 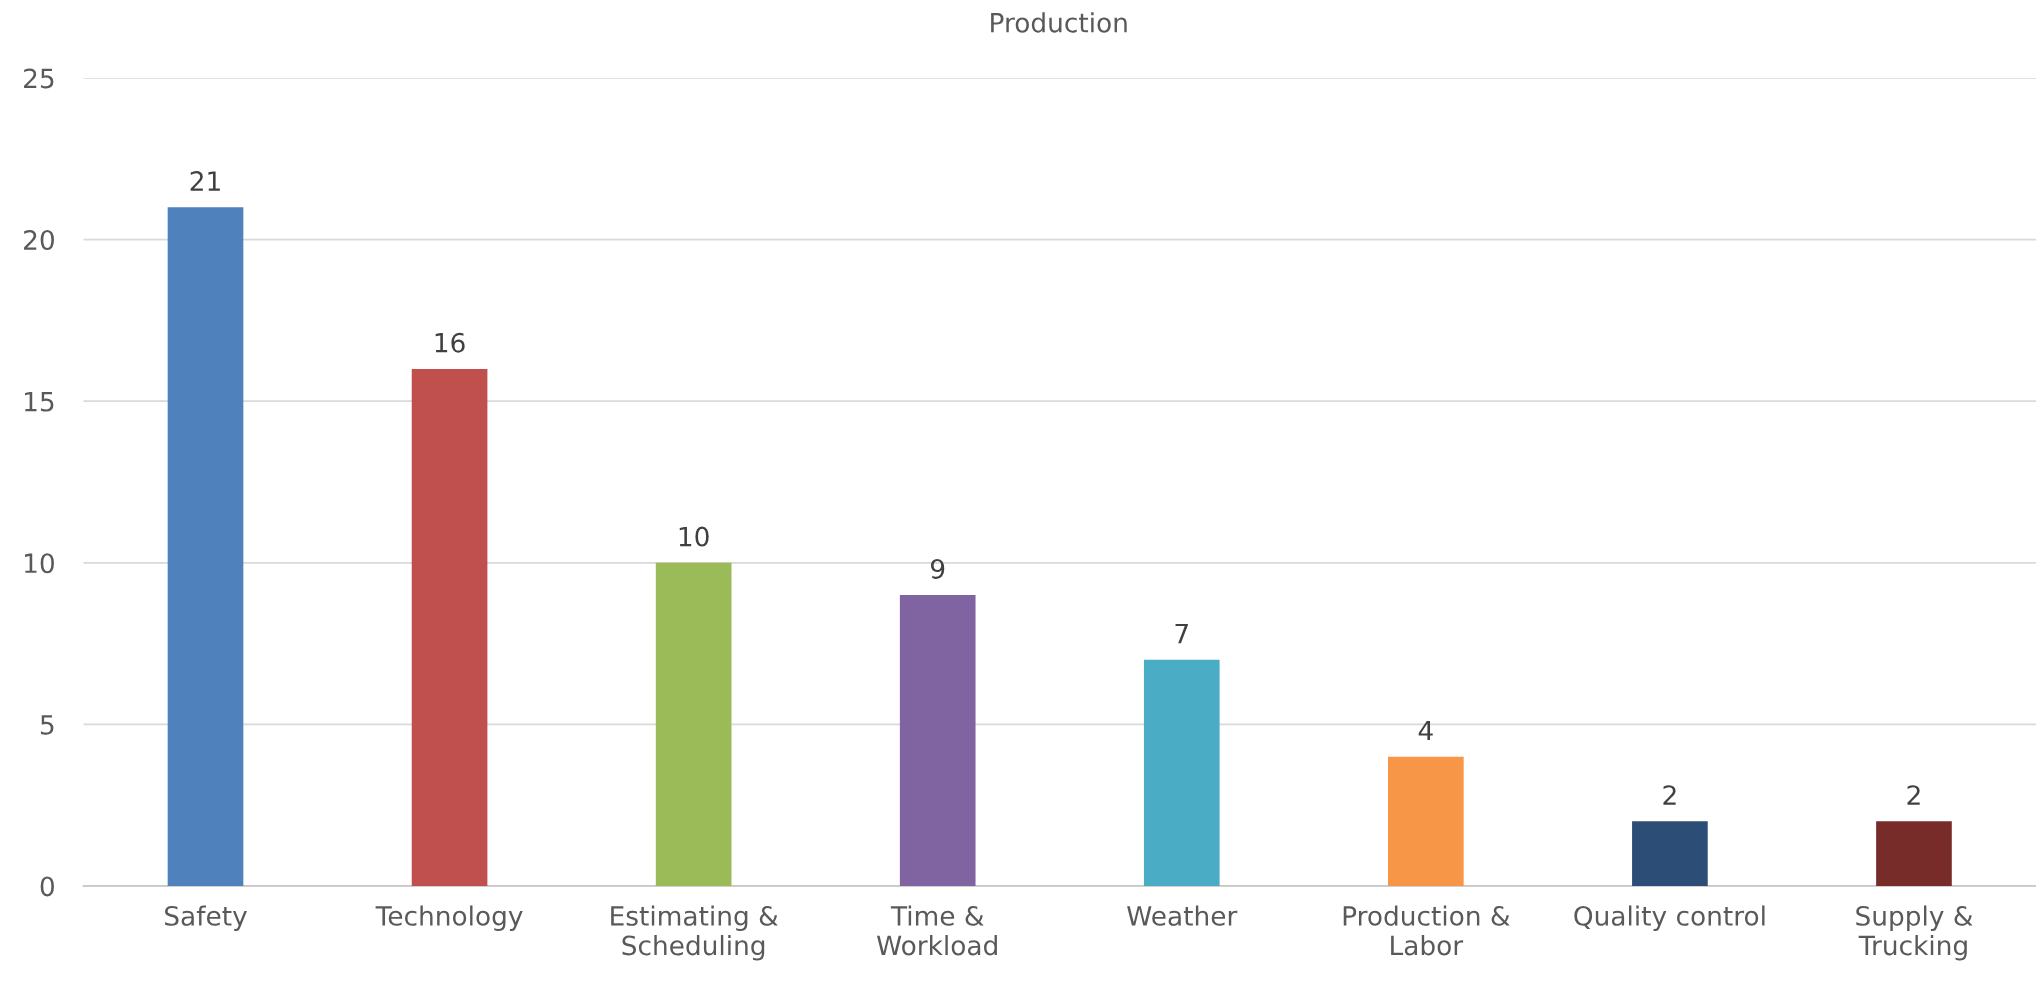 I want to click on x-tick-label: Quality control, so click(x=1669, y=918).